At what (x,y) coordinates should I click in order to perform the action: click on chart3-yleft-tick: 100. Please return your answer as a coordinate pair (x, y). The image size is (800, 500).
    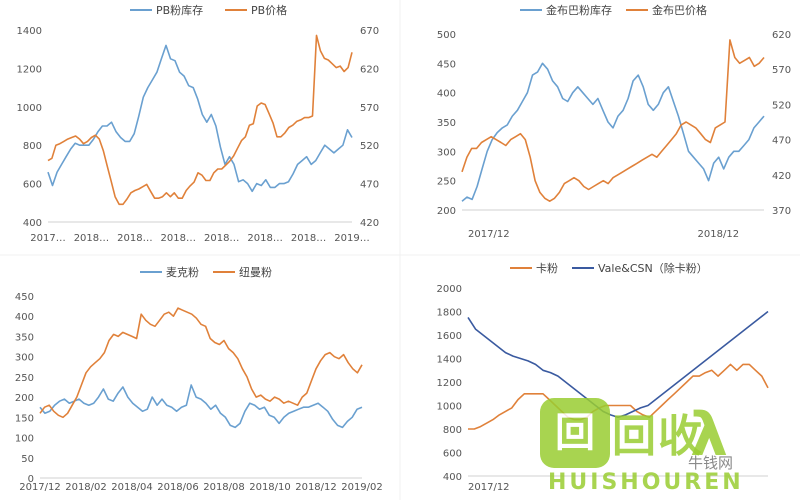
    Looking at the image, I should click on (24, 439).